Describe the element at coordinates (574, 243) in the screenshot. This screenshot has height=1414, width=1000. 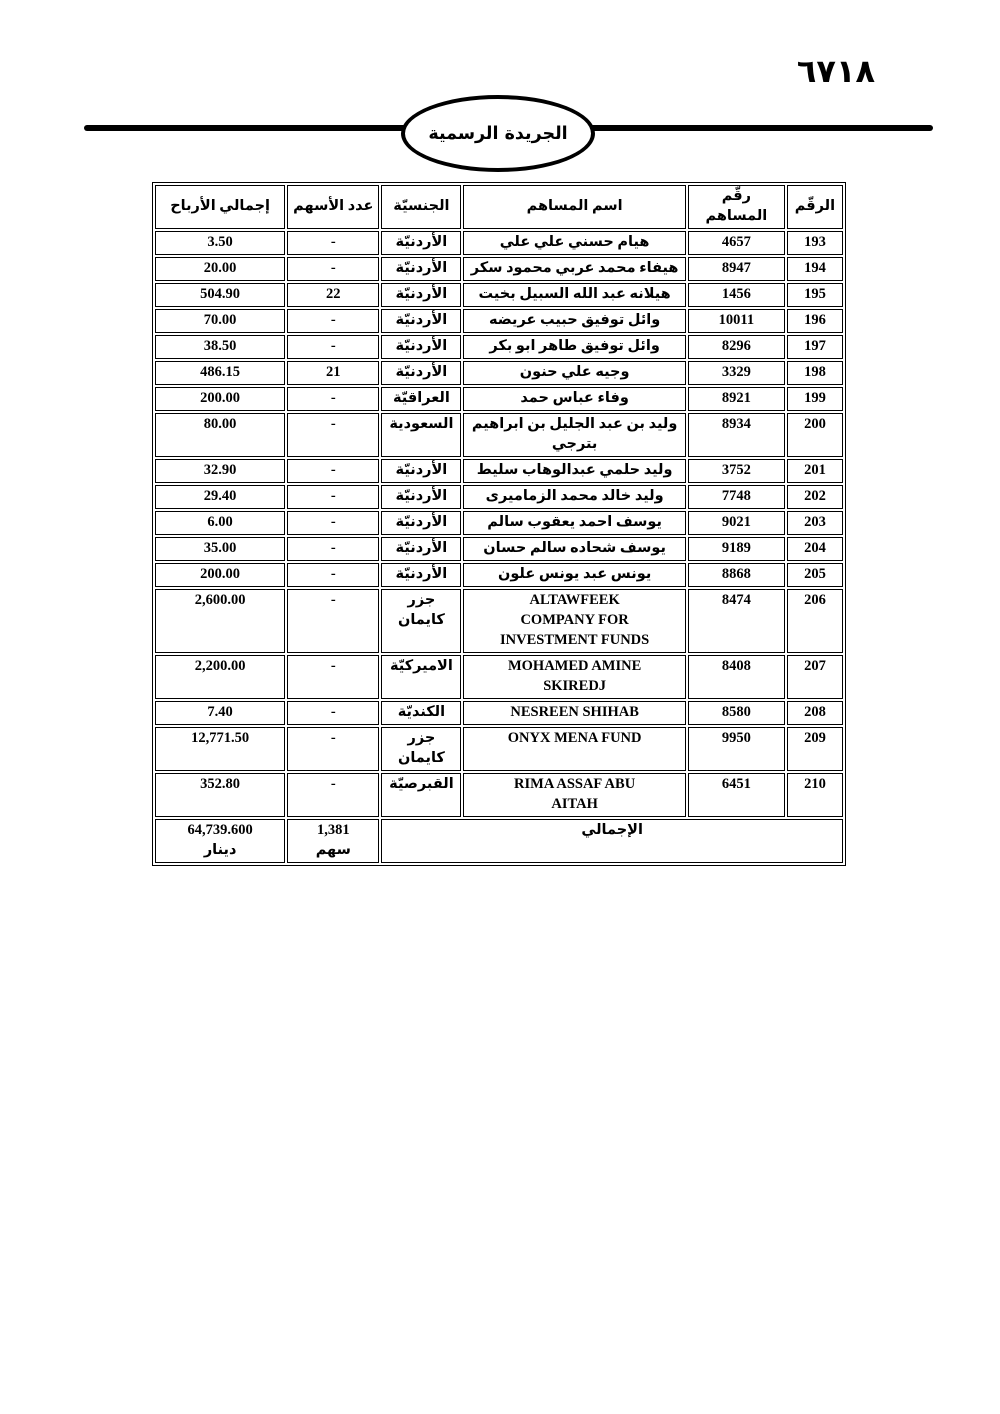
I see `cell-name: هيام حسني علي علي` at that location.